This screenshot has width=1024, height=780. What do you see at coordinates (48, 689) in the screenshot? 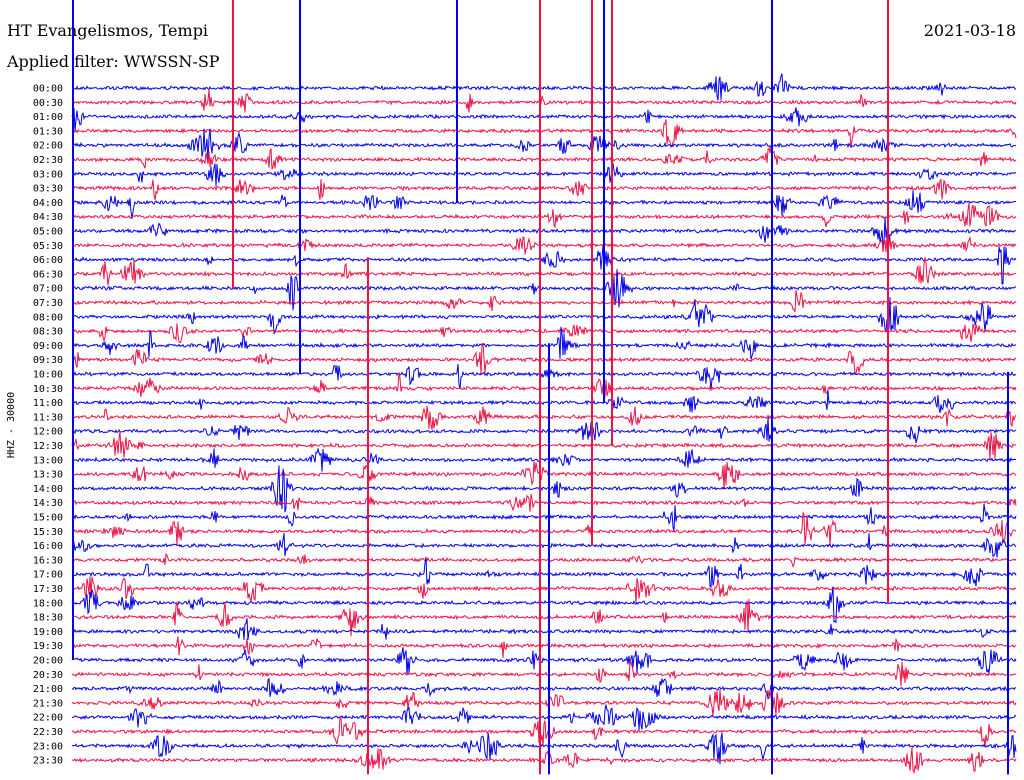
I see `time-tick-label: 21:00` at bounding box center [48, 689].